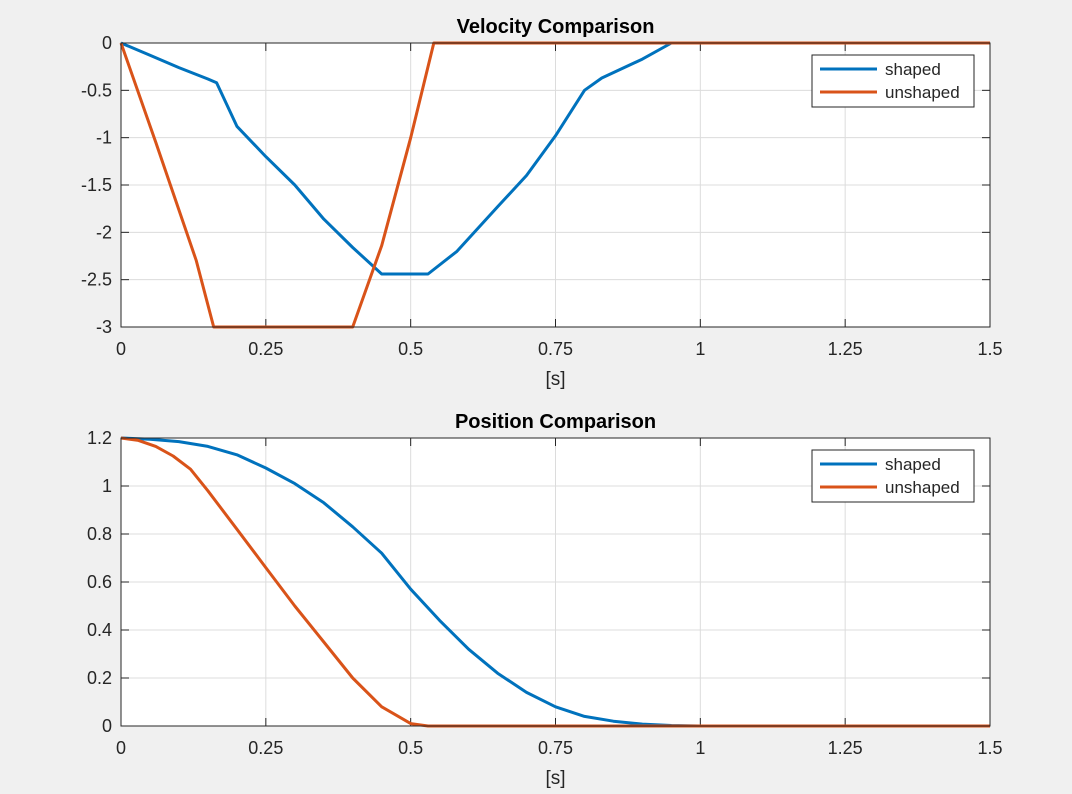 The width and height of the screenshot is (1072, 794). Describe the element at coordinates (104, 232) in the screenshot. I see `y-tick-label: -2` at that location.